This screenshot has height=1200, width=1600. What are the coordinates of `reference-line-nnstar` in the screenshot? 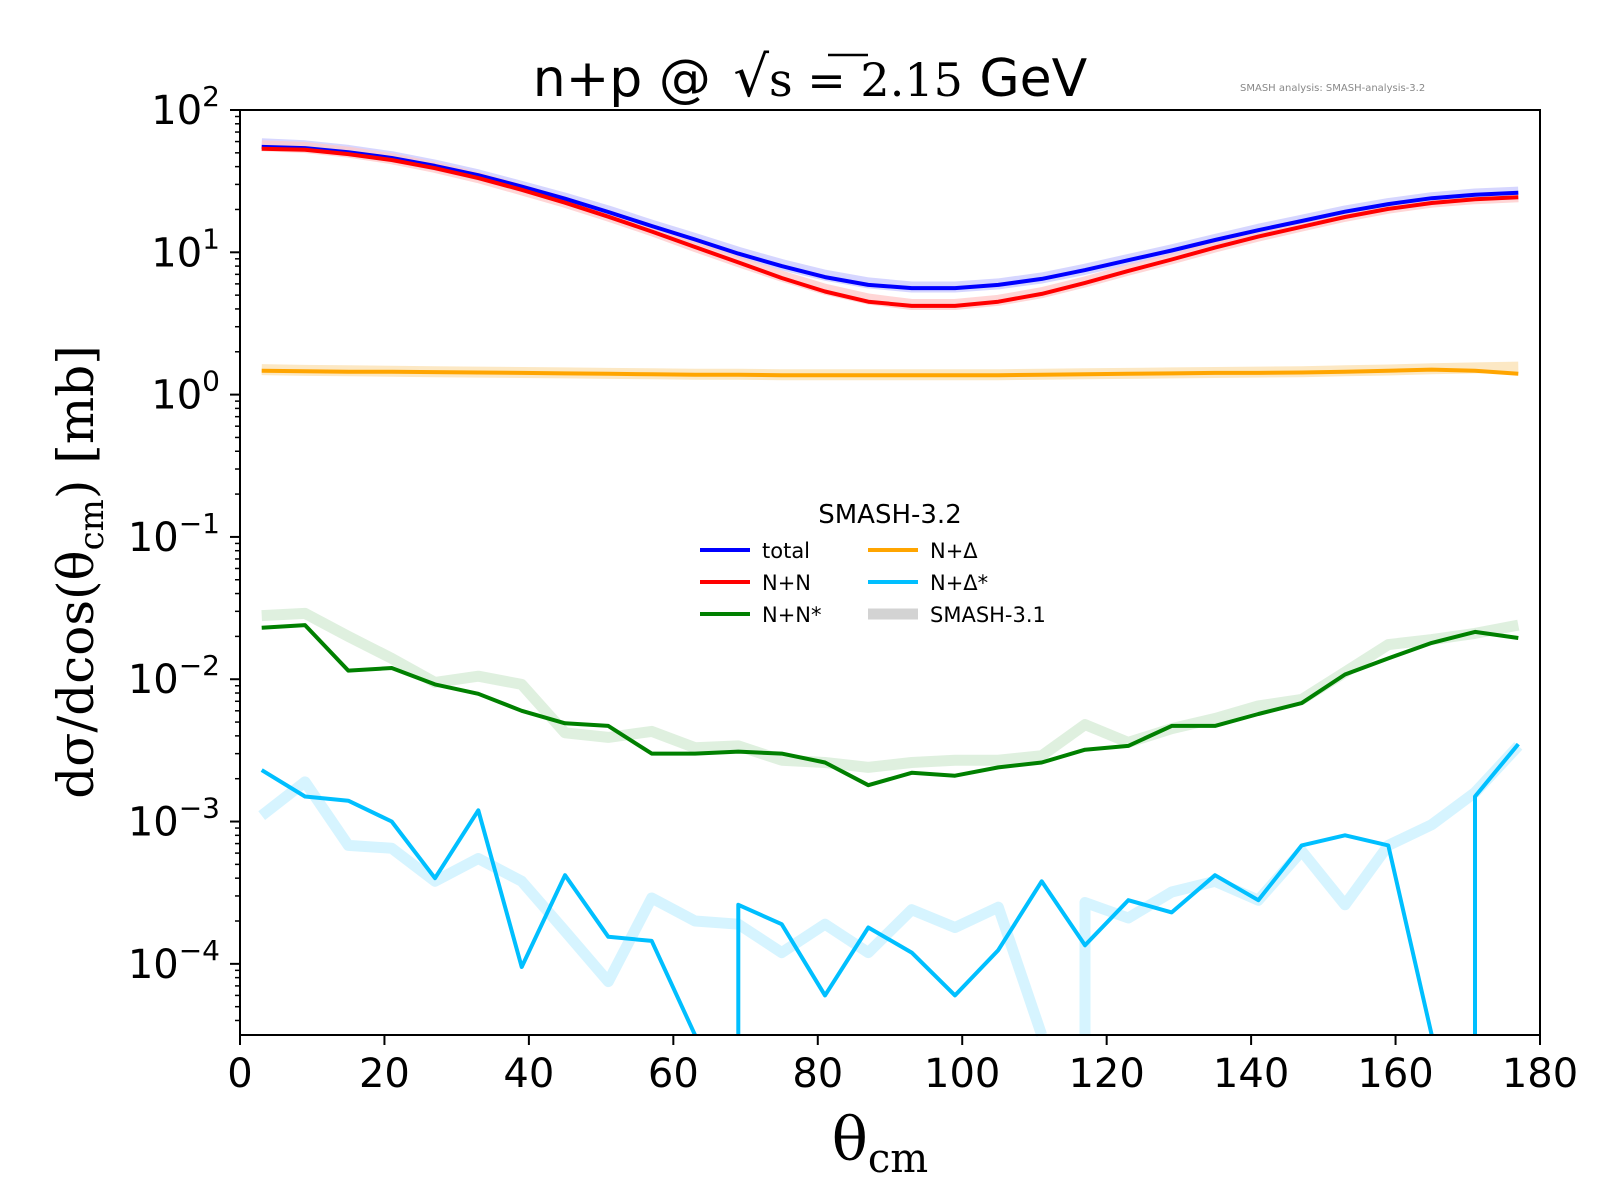 It's located at (890, 690).